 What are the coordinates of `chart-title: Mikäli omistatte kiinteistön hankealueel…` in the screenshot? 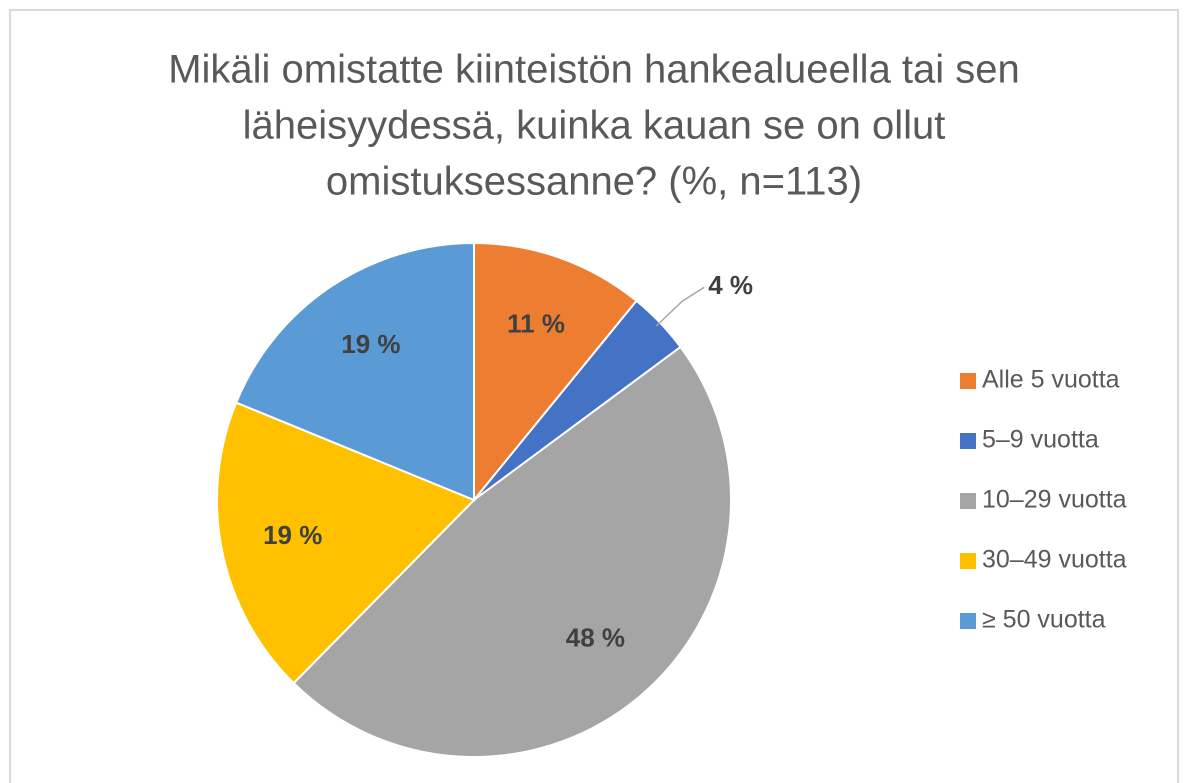 It's located at (594, 70).